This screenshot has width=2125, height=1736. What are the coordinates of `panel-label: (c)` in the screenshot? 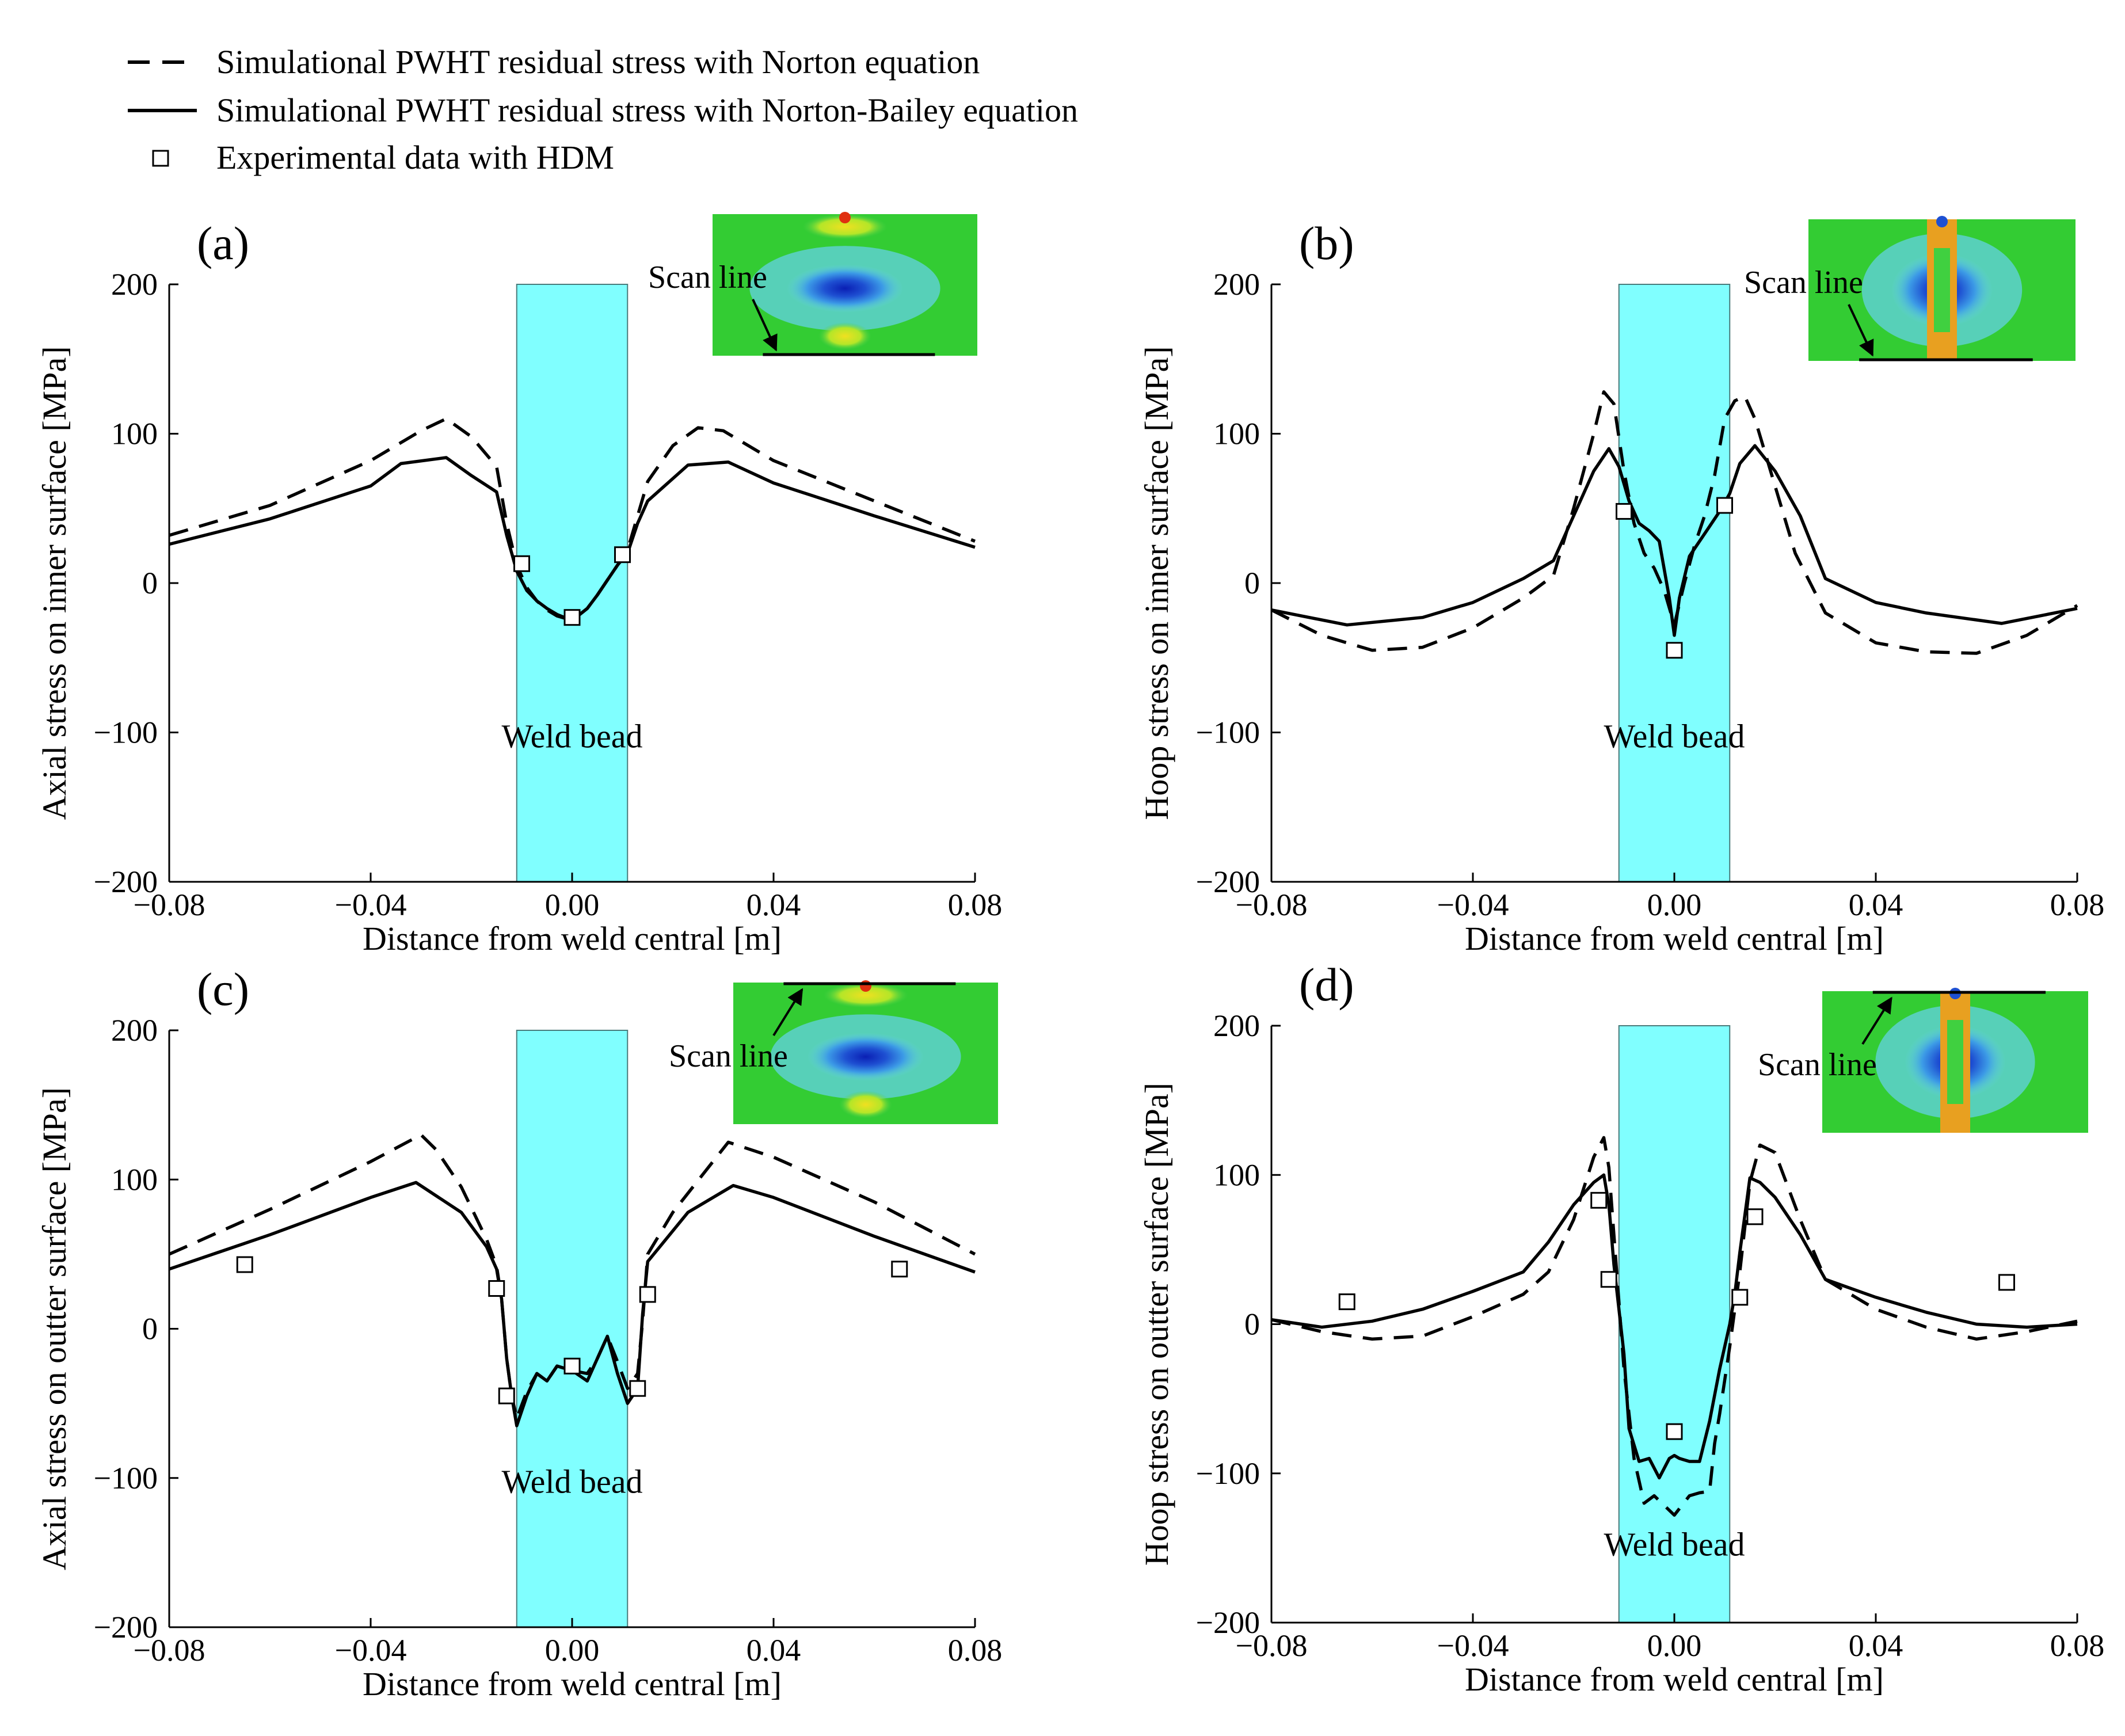 It's located at (223, 989).